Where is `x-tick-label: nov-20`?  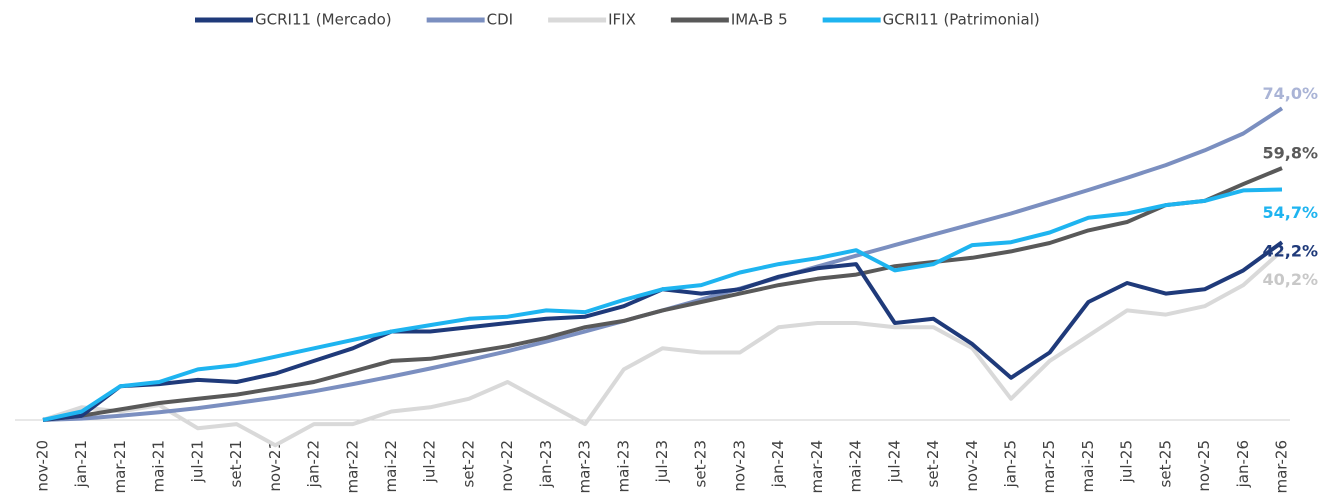 x-tick-label: nov-20 is located at coordinates (43, 466).